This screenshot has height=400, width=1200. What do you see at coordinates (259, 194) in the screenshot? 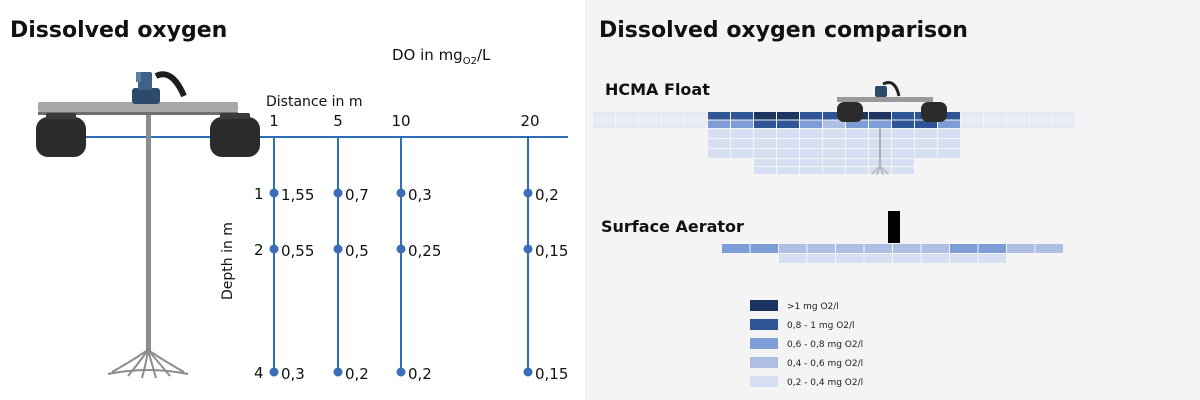
I see `depth-tick-1: 1` at bounding box center [259, 194].